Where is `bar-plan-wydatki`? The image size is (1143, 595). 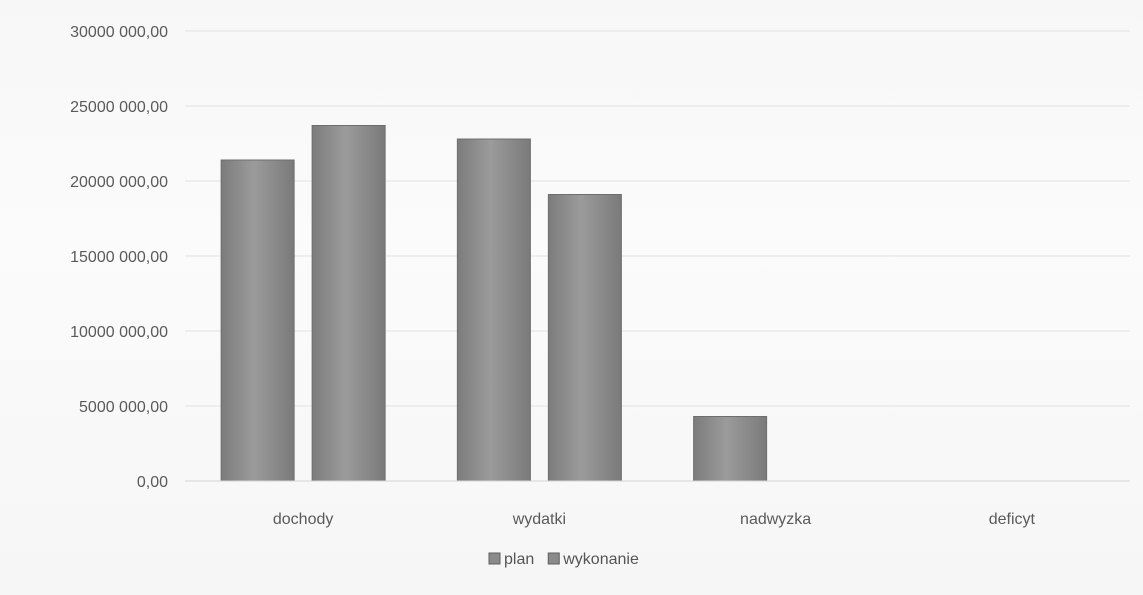
bar-plan-wydatki is located at coordinates (493, 310).